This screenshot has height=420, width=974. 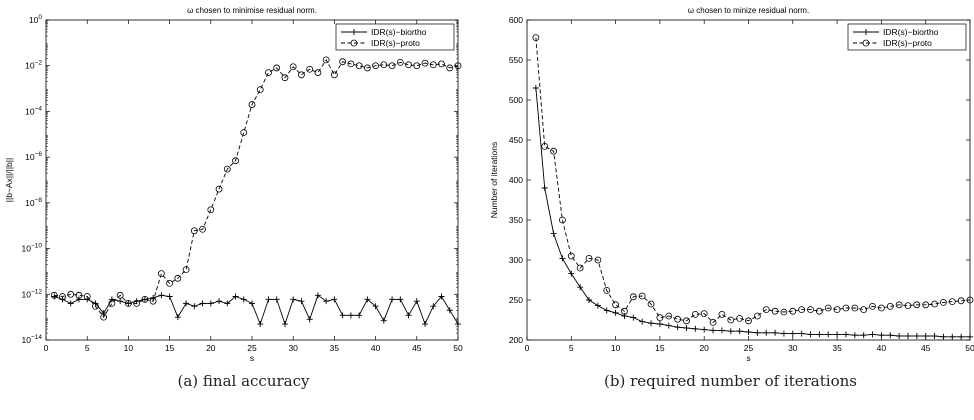 What do you see at coordinates (252, 348) in the screenshot?
I see `x-tick-label: 25` at bounding box center [252, 348].